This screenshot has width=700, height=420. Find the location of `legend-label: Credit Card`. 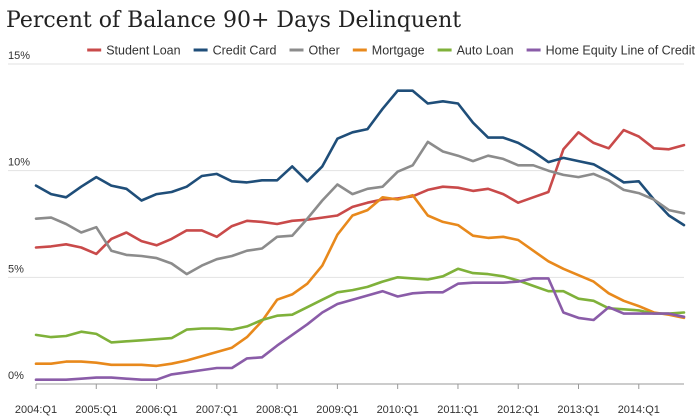

legend-label: Credit Card is located at coordinates (245, 51).